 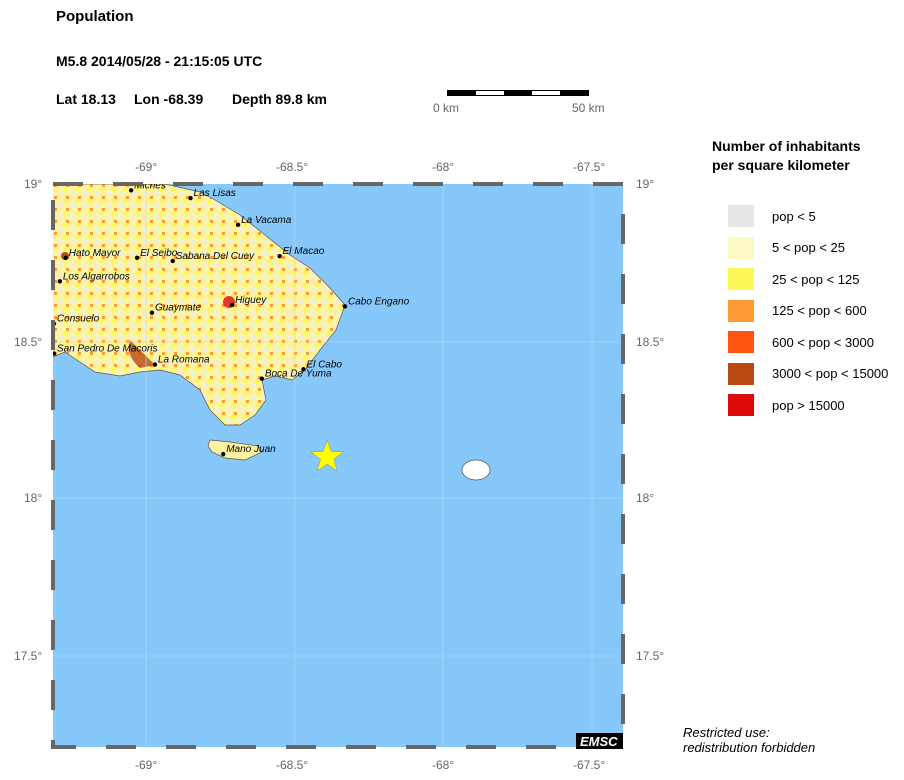 I want to click on event-lon: Lon -68.39, so click(x=169, y=99).